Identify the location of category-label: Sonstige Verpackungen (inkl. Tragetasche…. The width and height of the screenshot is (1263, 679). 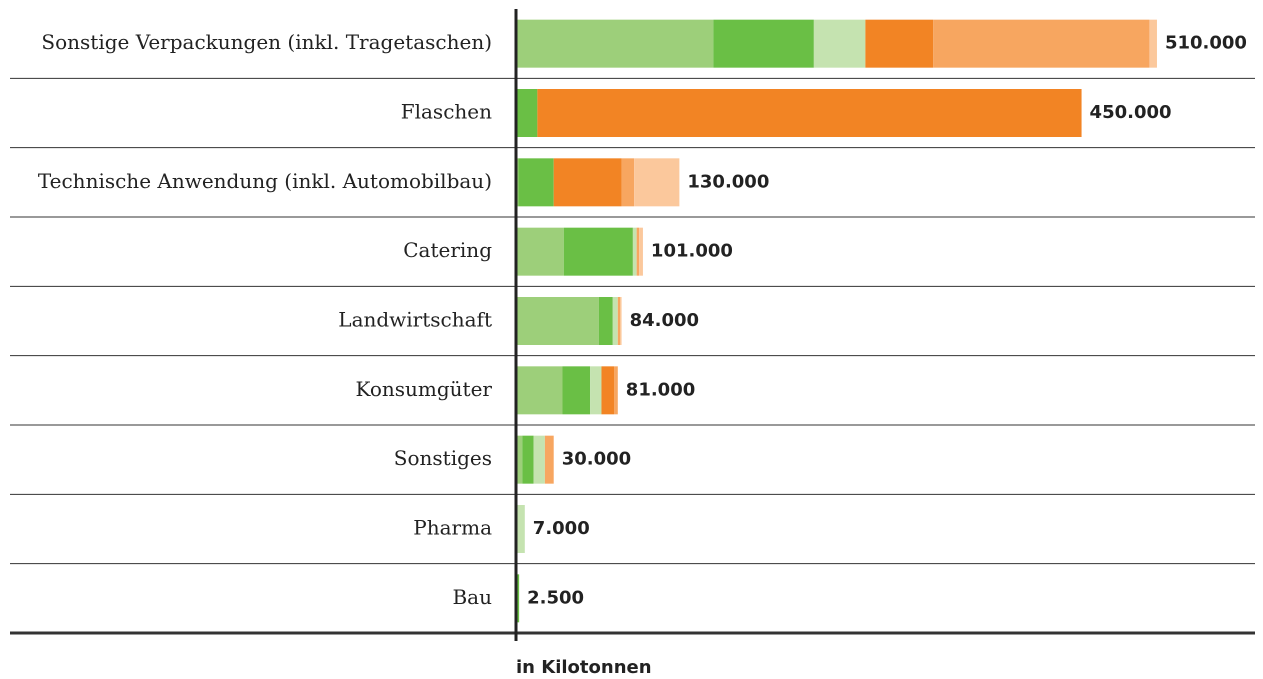
(266, 42).